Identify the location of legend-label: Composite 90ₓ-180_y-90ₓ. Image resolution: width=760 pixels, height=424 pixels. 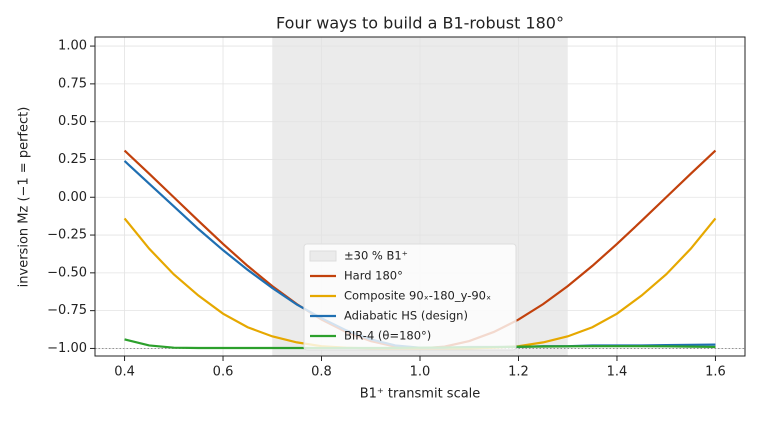
(417, 296).